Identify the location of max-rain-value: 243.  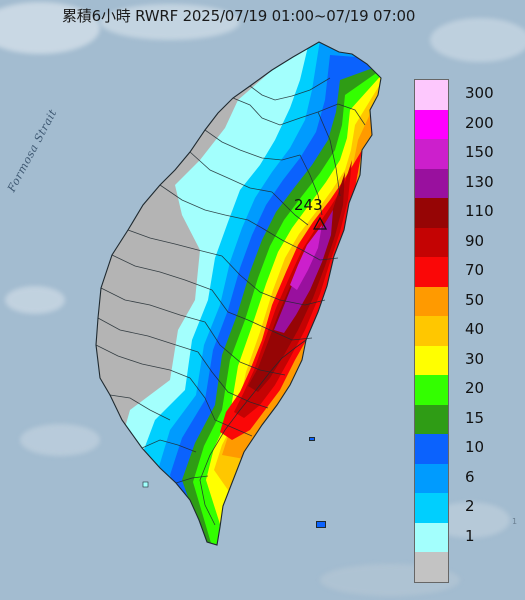
(308, 205).